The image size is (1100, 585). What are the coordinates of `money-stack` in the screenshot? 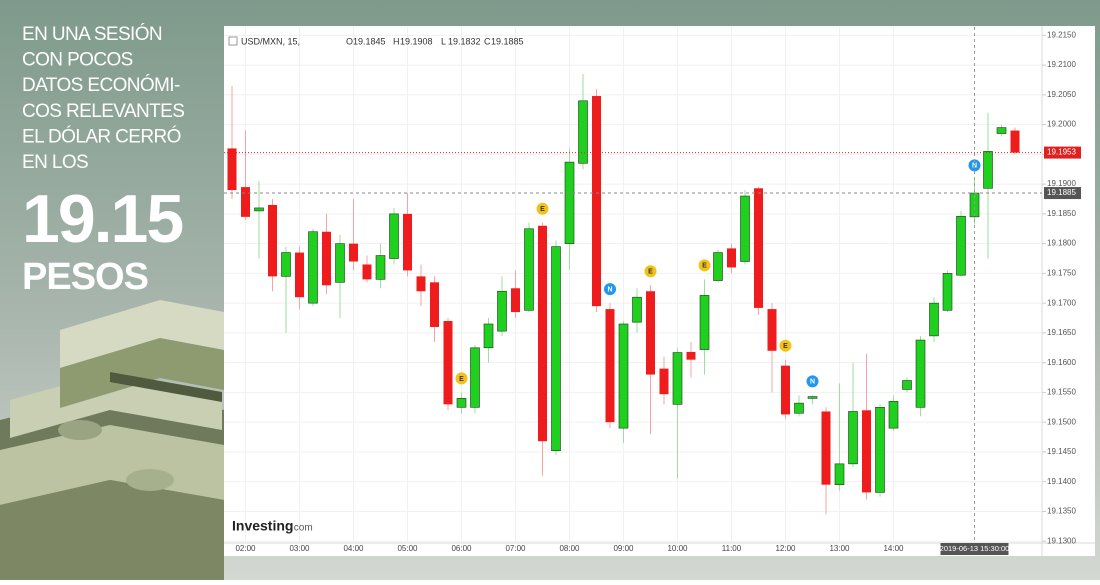 It's located at (112, 440).